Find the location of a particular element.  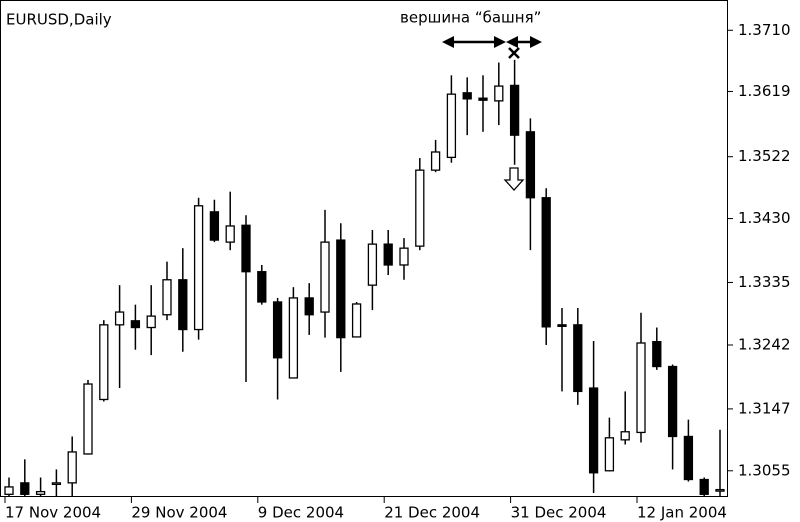

annotation: вершина “башня” is located at coordinates (470, 18).